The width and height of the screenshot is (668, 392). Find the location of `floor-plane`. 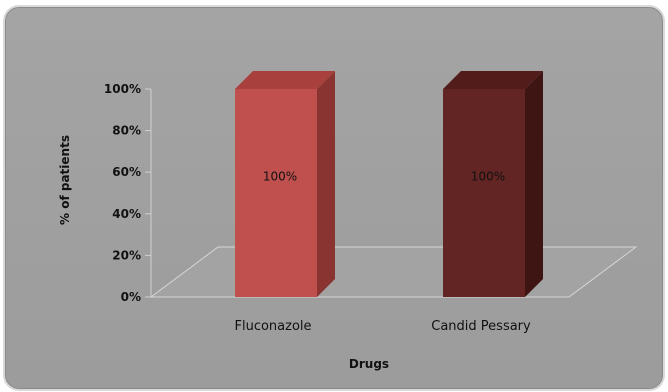

floor-plane is located at coordinates (393, 272).